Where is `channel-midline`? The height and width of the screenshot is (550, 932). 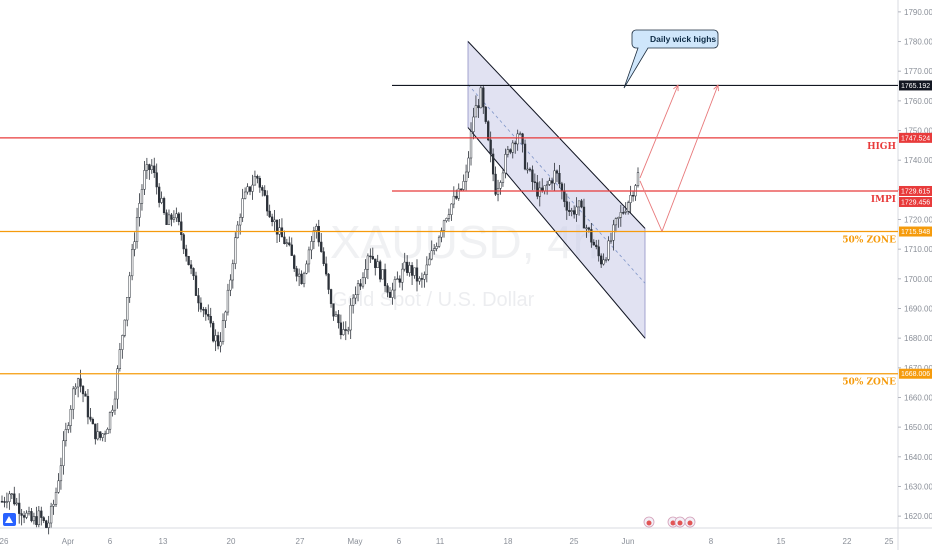 channel-midline is located at coordinates (556, 184).